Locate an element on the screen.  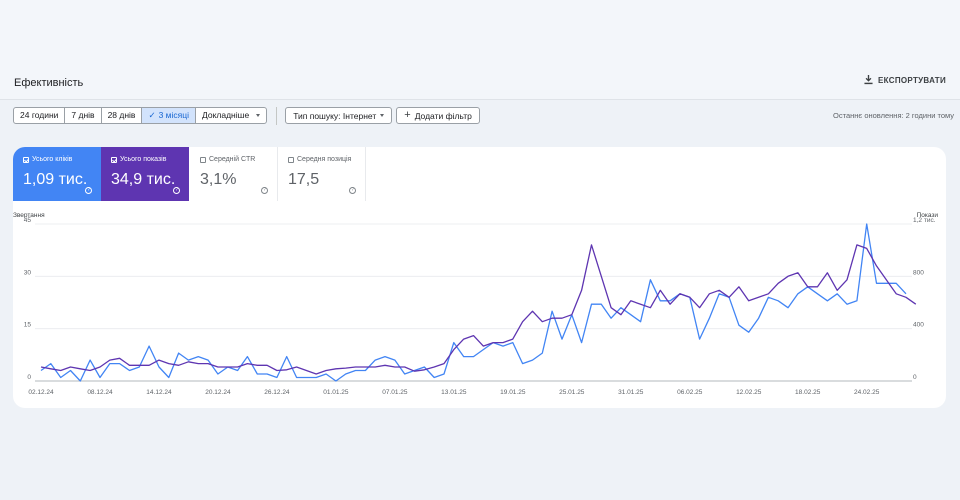
page-title: Ефективність is located at coordinates (49, 83).